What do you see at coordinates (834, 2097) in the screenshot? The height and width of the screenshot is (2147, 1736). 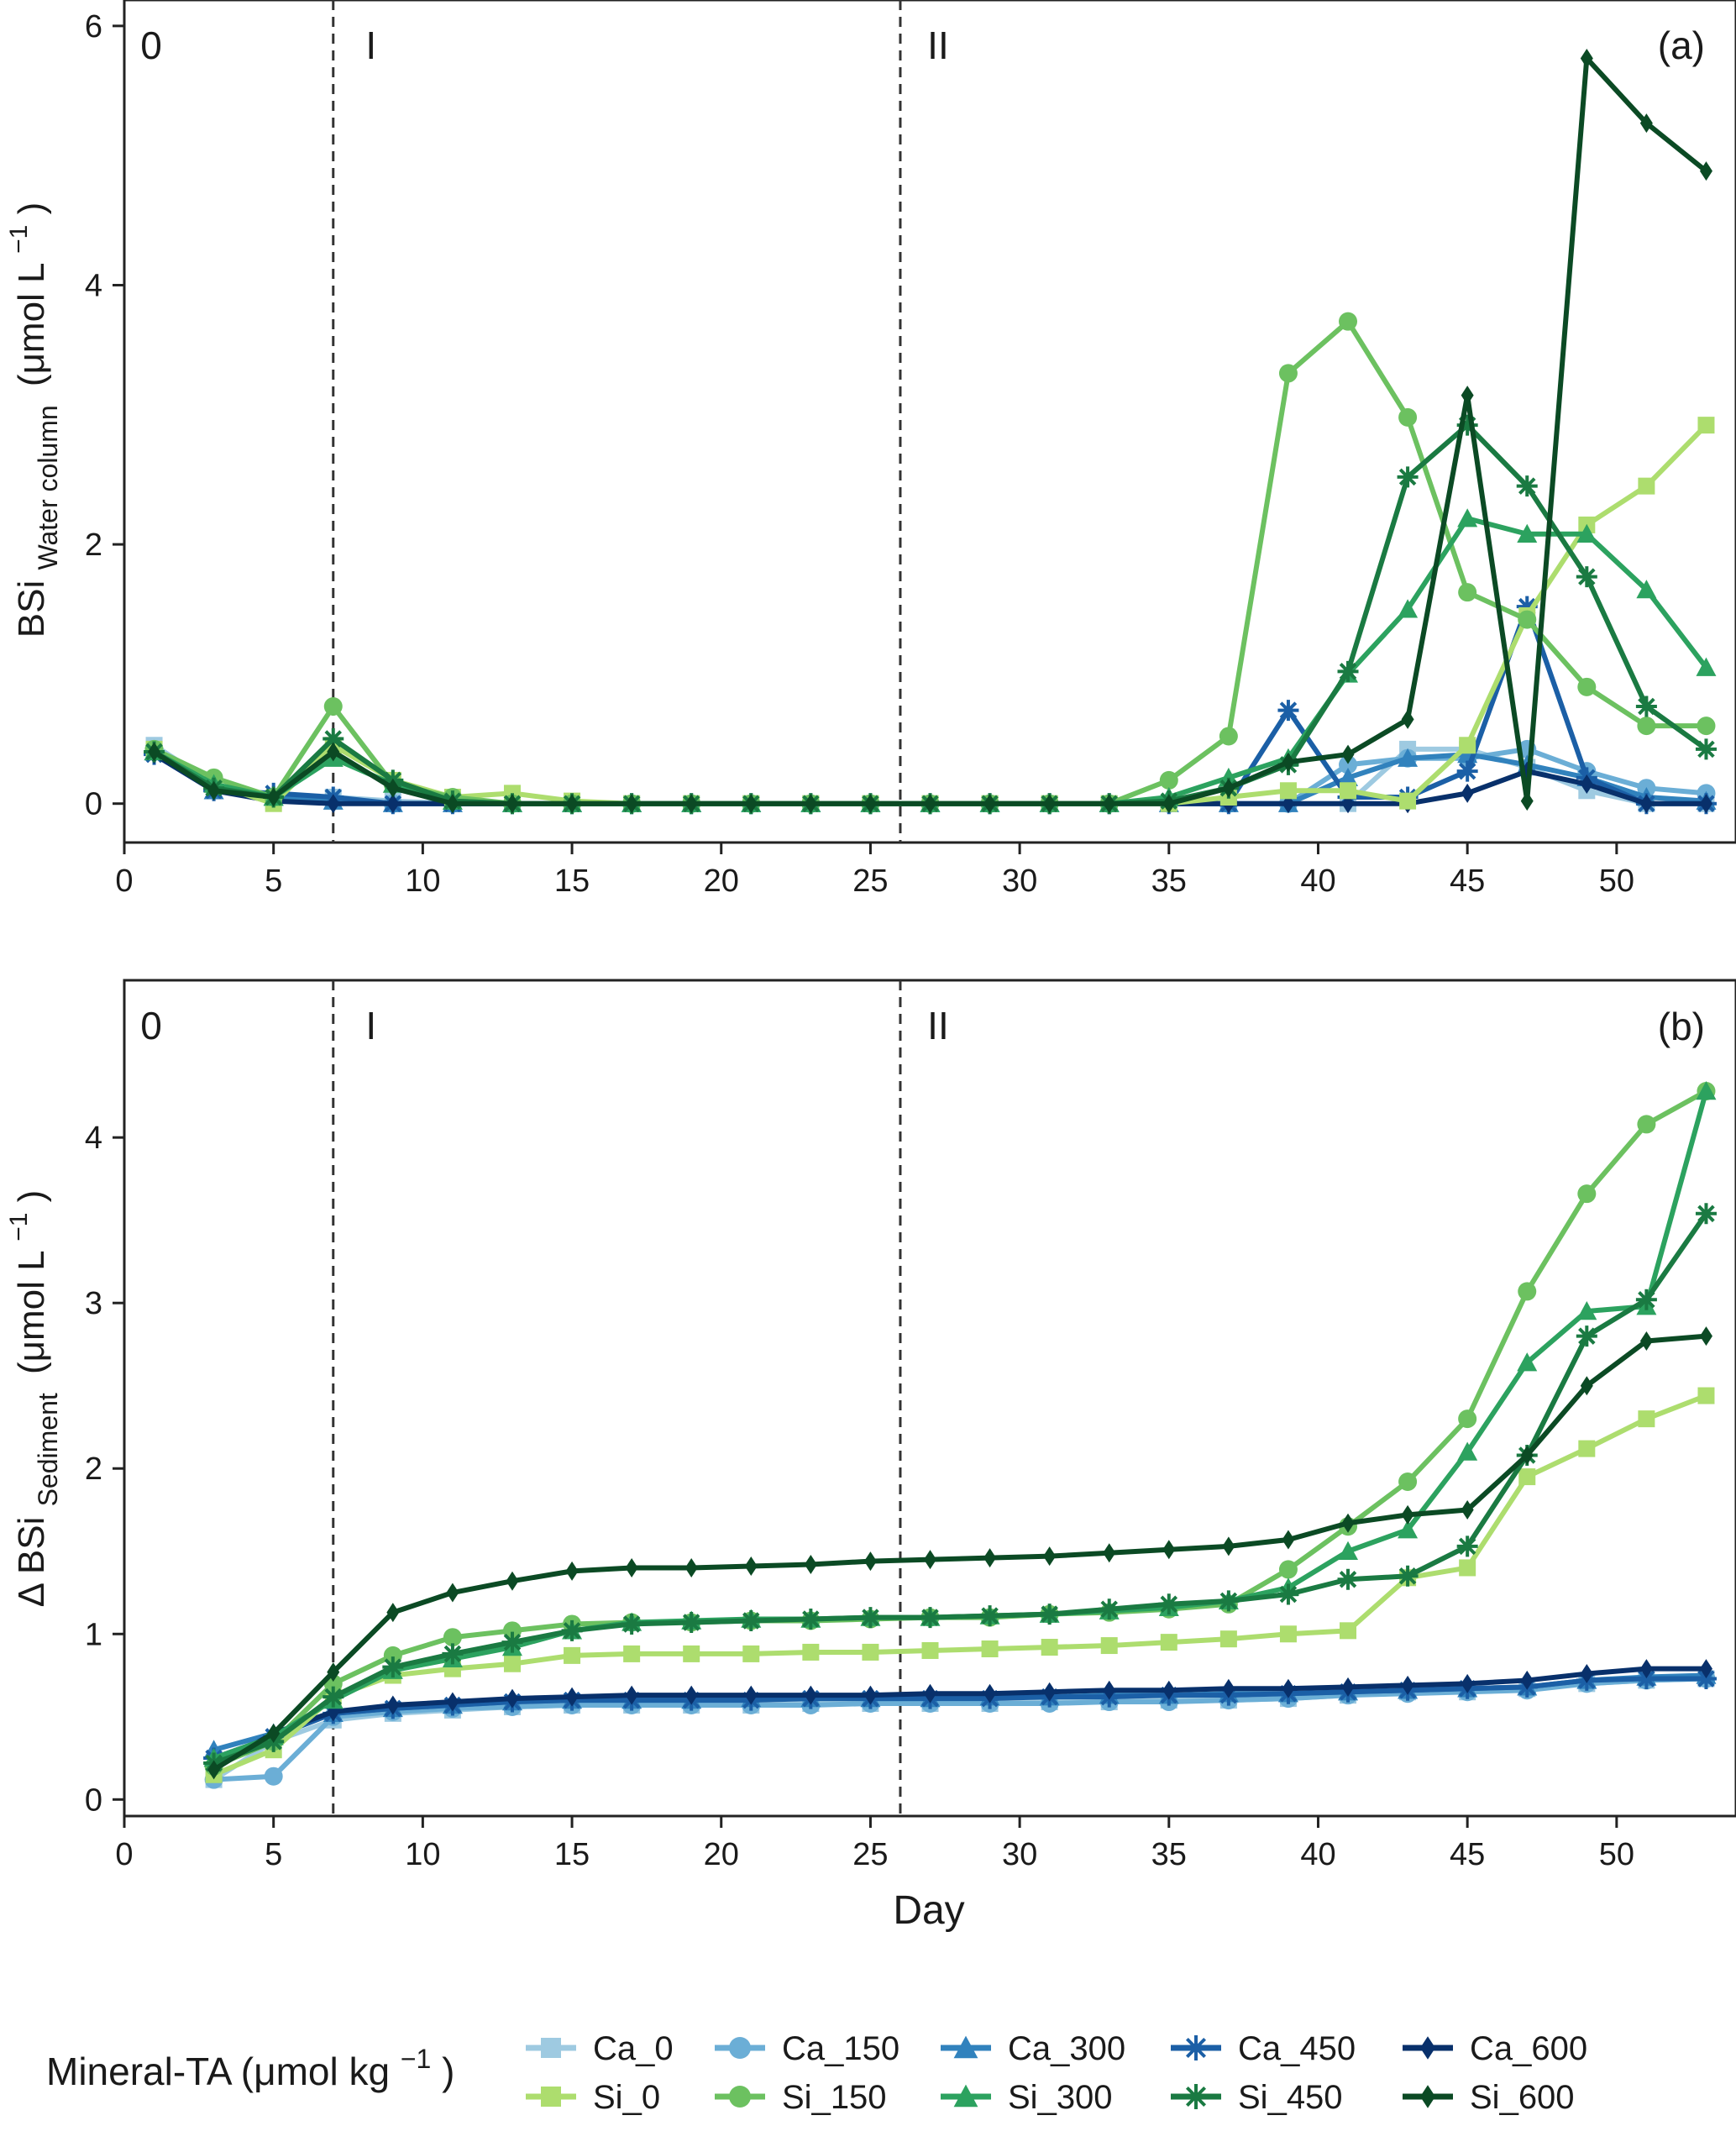 I see `legend-label: Si_150` at bounding box center [834, 2097].